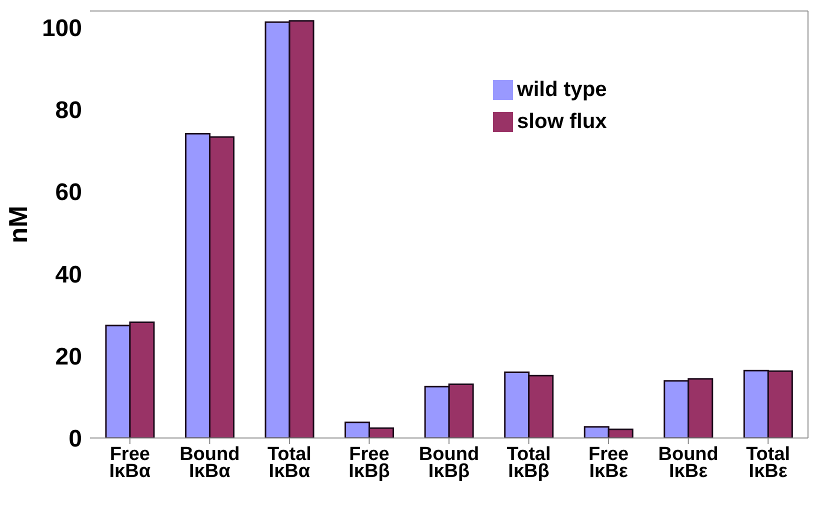 The height and width of the screenshot is (506, 819). I want to click on x-tick-label: Bound IκBα, so click(210, 463).